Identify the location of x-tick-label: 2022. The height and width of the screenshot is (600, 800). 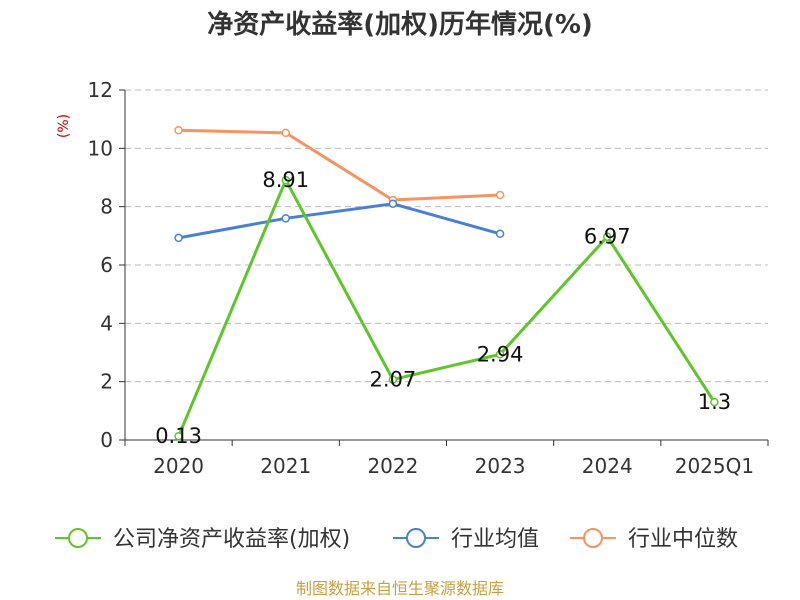
(392, 466).